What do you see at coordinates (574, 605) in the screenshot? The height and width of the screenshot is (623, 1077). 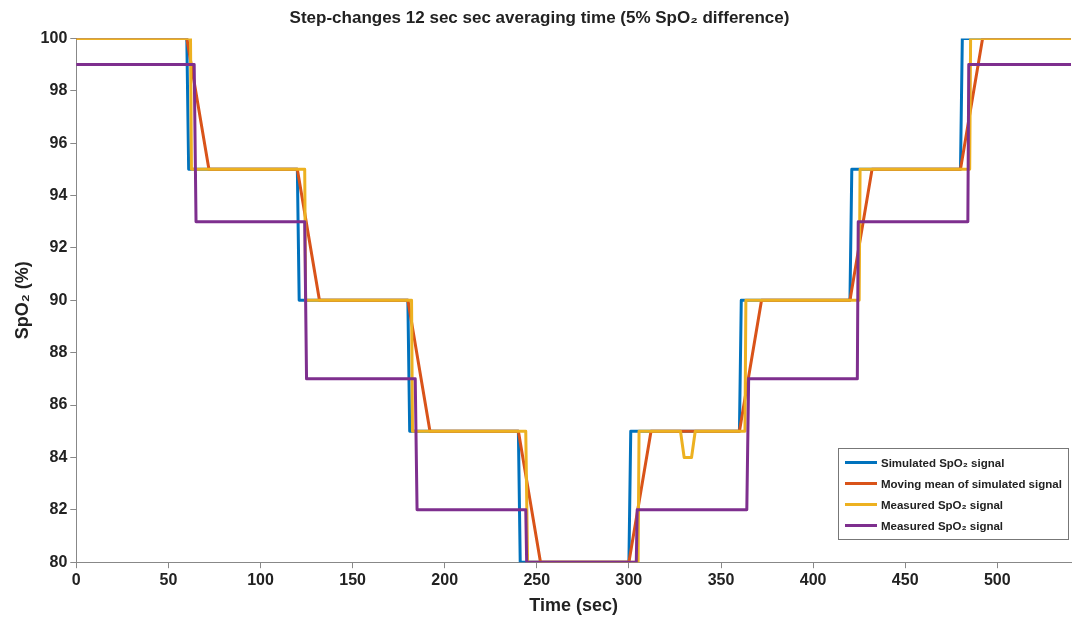 I see `x-axis-title: Time (sec)` at bounding box center [574, 605].